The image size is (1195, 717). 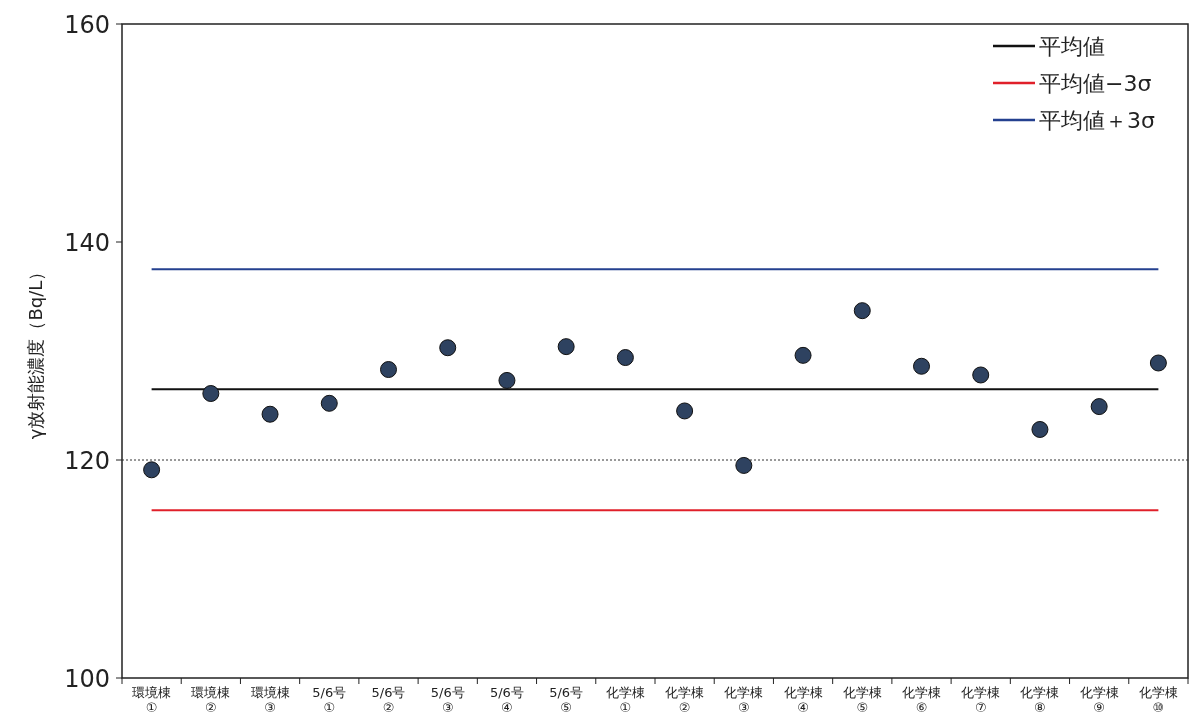 What do you see at coordinates (921, 700) in the screenshot?
I see `x-tick-label: 化学棟⑥` at bounding box center [921, 700].